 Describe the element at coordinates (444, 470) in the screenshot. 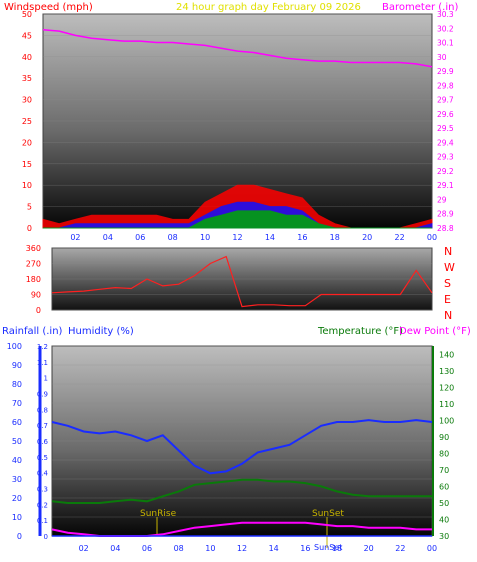

I see `temperature-y-tick-label: 70` at that location.